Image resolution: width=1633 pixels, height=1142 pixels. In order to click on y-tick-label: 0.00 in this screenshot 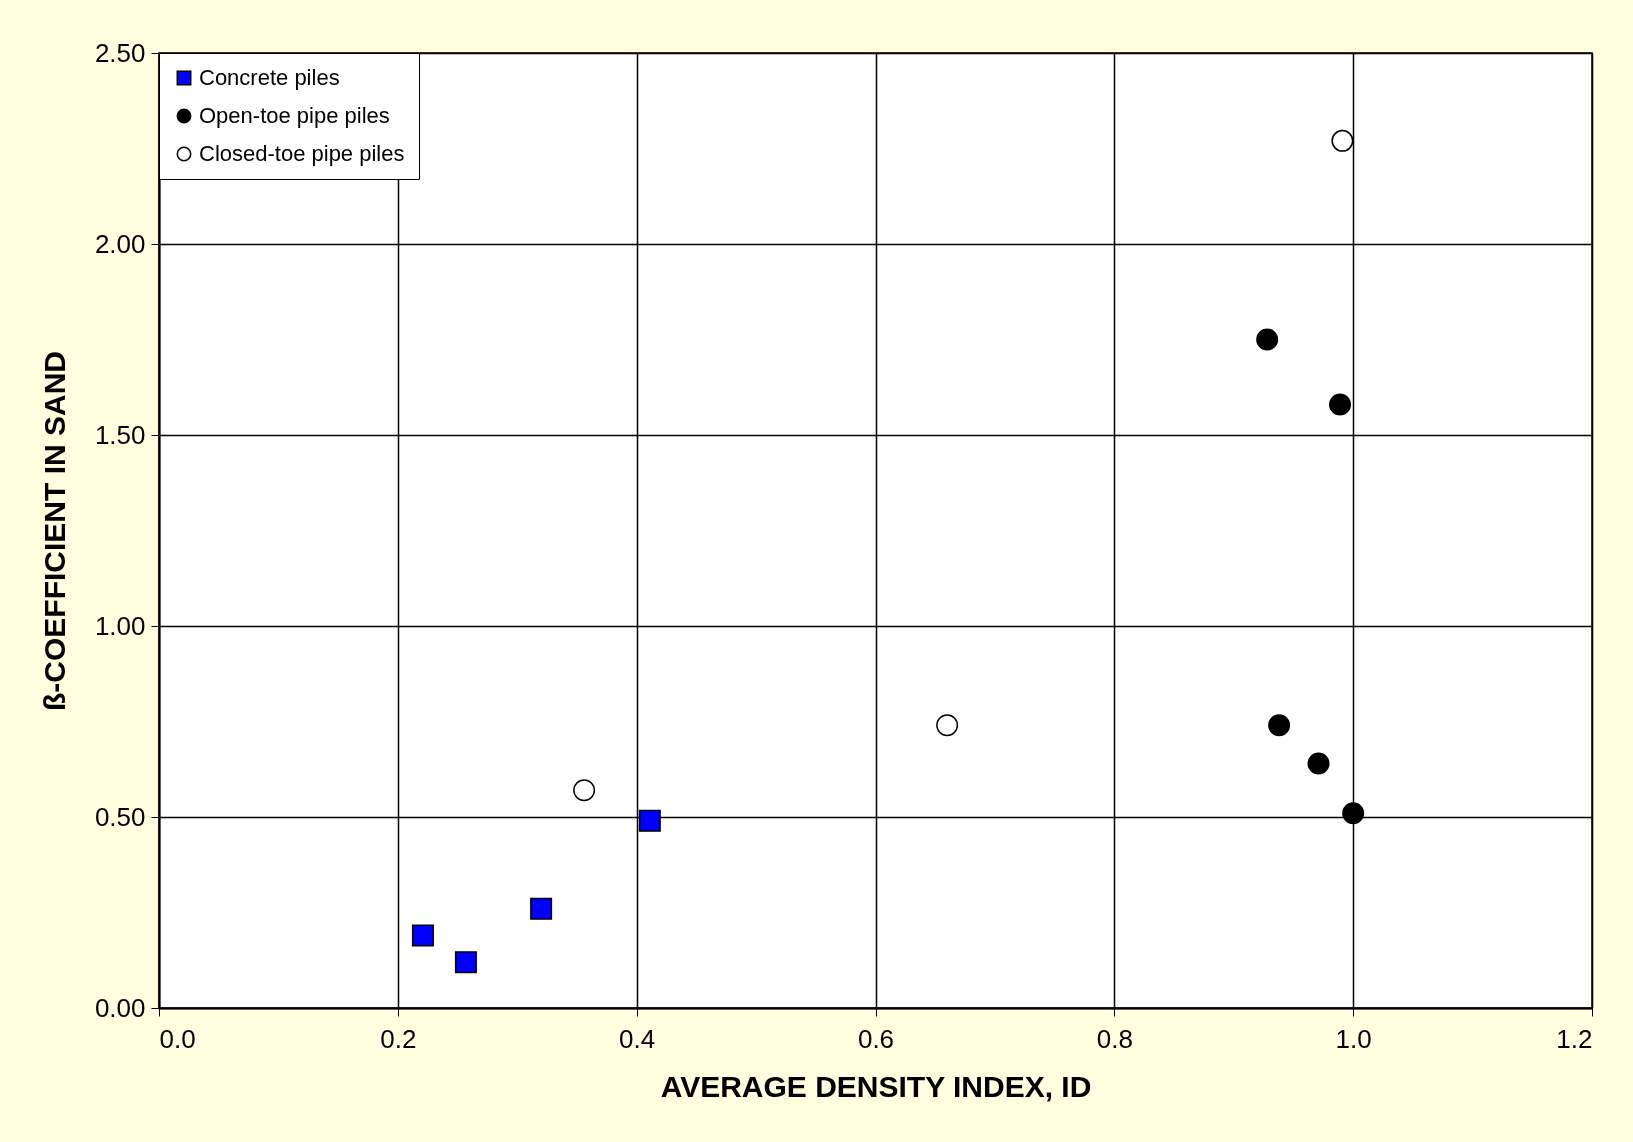, I will do `click(120, 1007)`.